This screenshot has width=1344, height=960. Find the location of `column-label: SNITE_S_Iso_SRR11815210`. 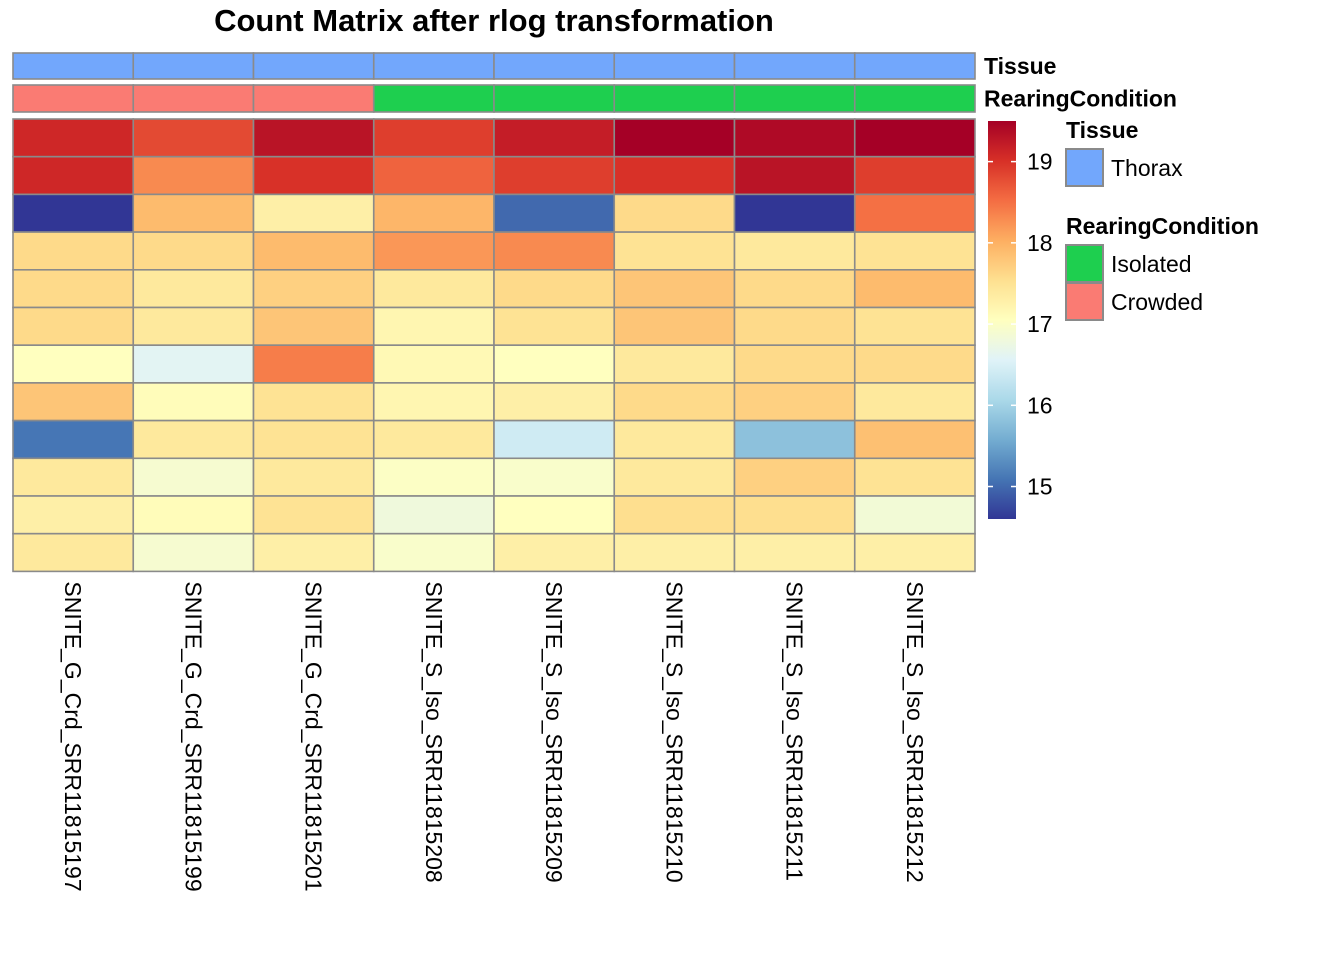

column-label: SNITE_S_Iso_SRR11815210 is located at coordinates (674, 731).